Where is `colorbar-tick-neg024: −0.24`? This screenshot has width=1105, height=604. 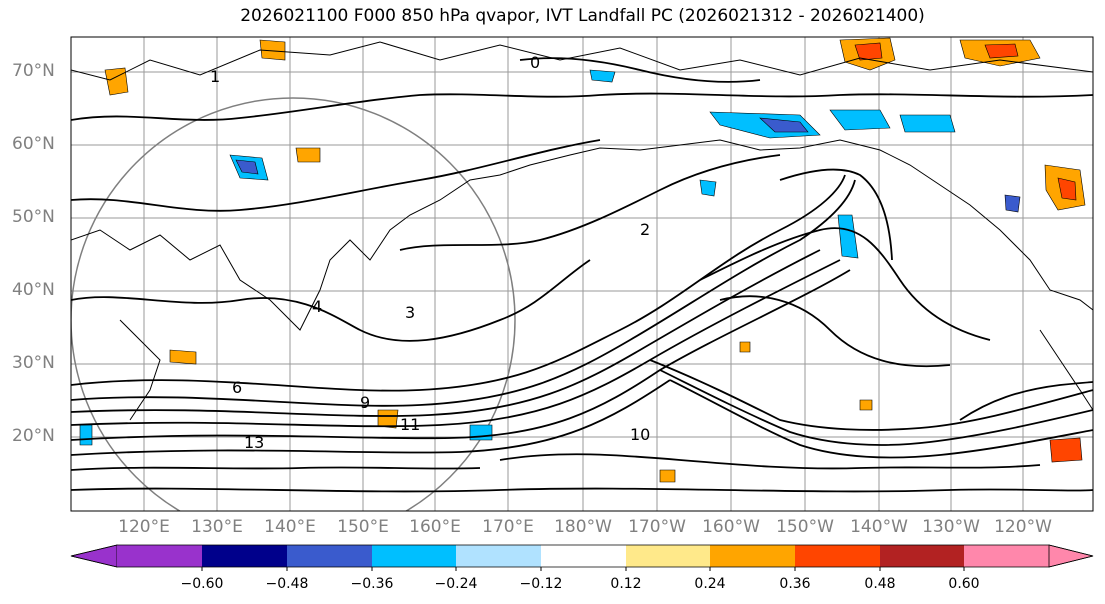
colorbar-tick-neg024: −0.24 is located at coordinates (456, 584).